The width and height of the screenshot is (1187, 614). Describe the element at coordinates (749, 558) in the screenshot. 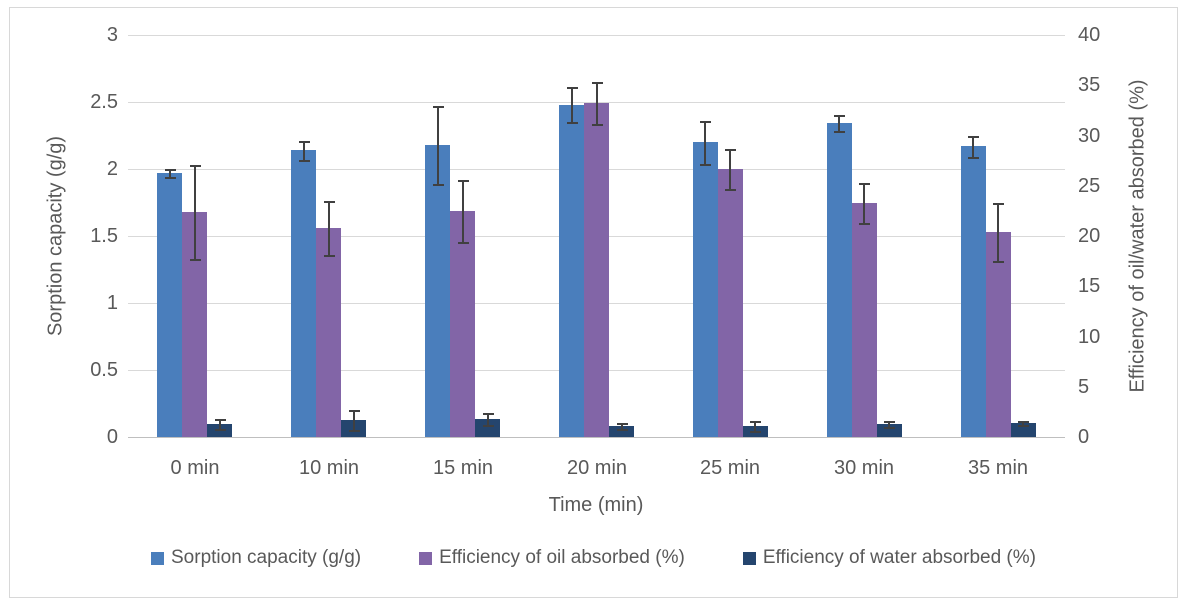

I see `legend-swatch-water-efficiency-icon` at that location.